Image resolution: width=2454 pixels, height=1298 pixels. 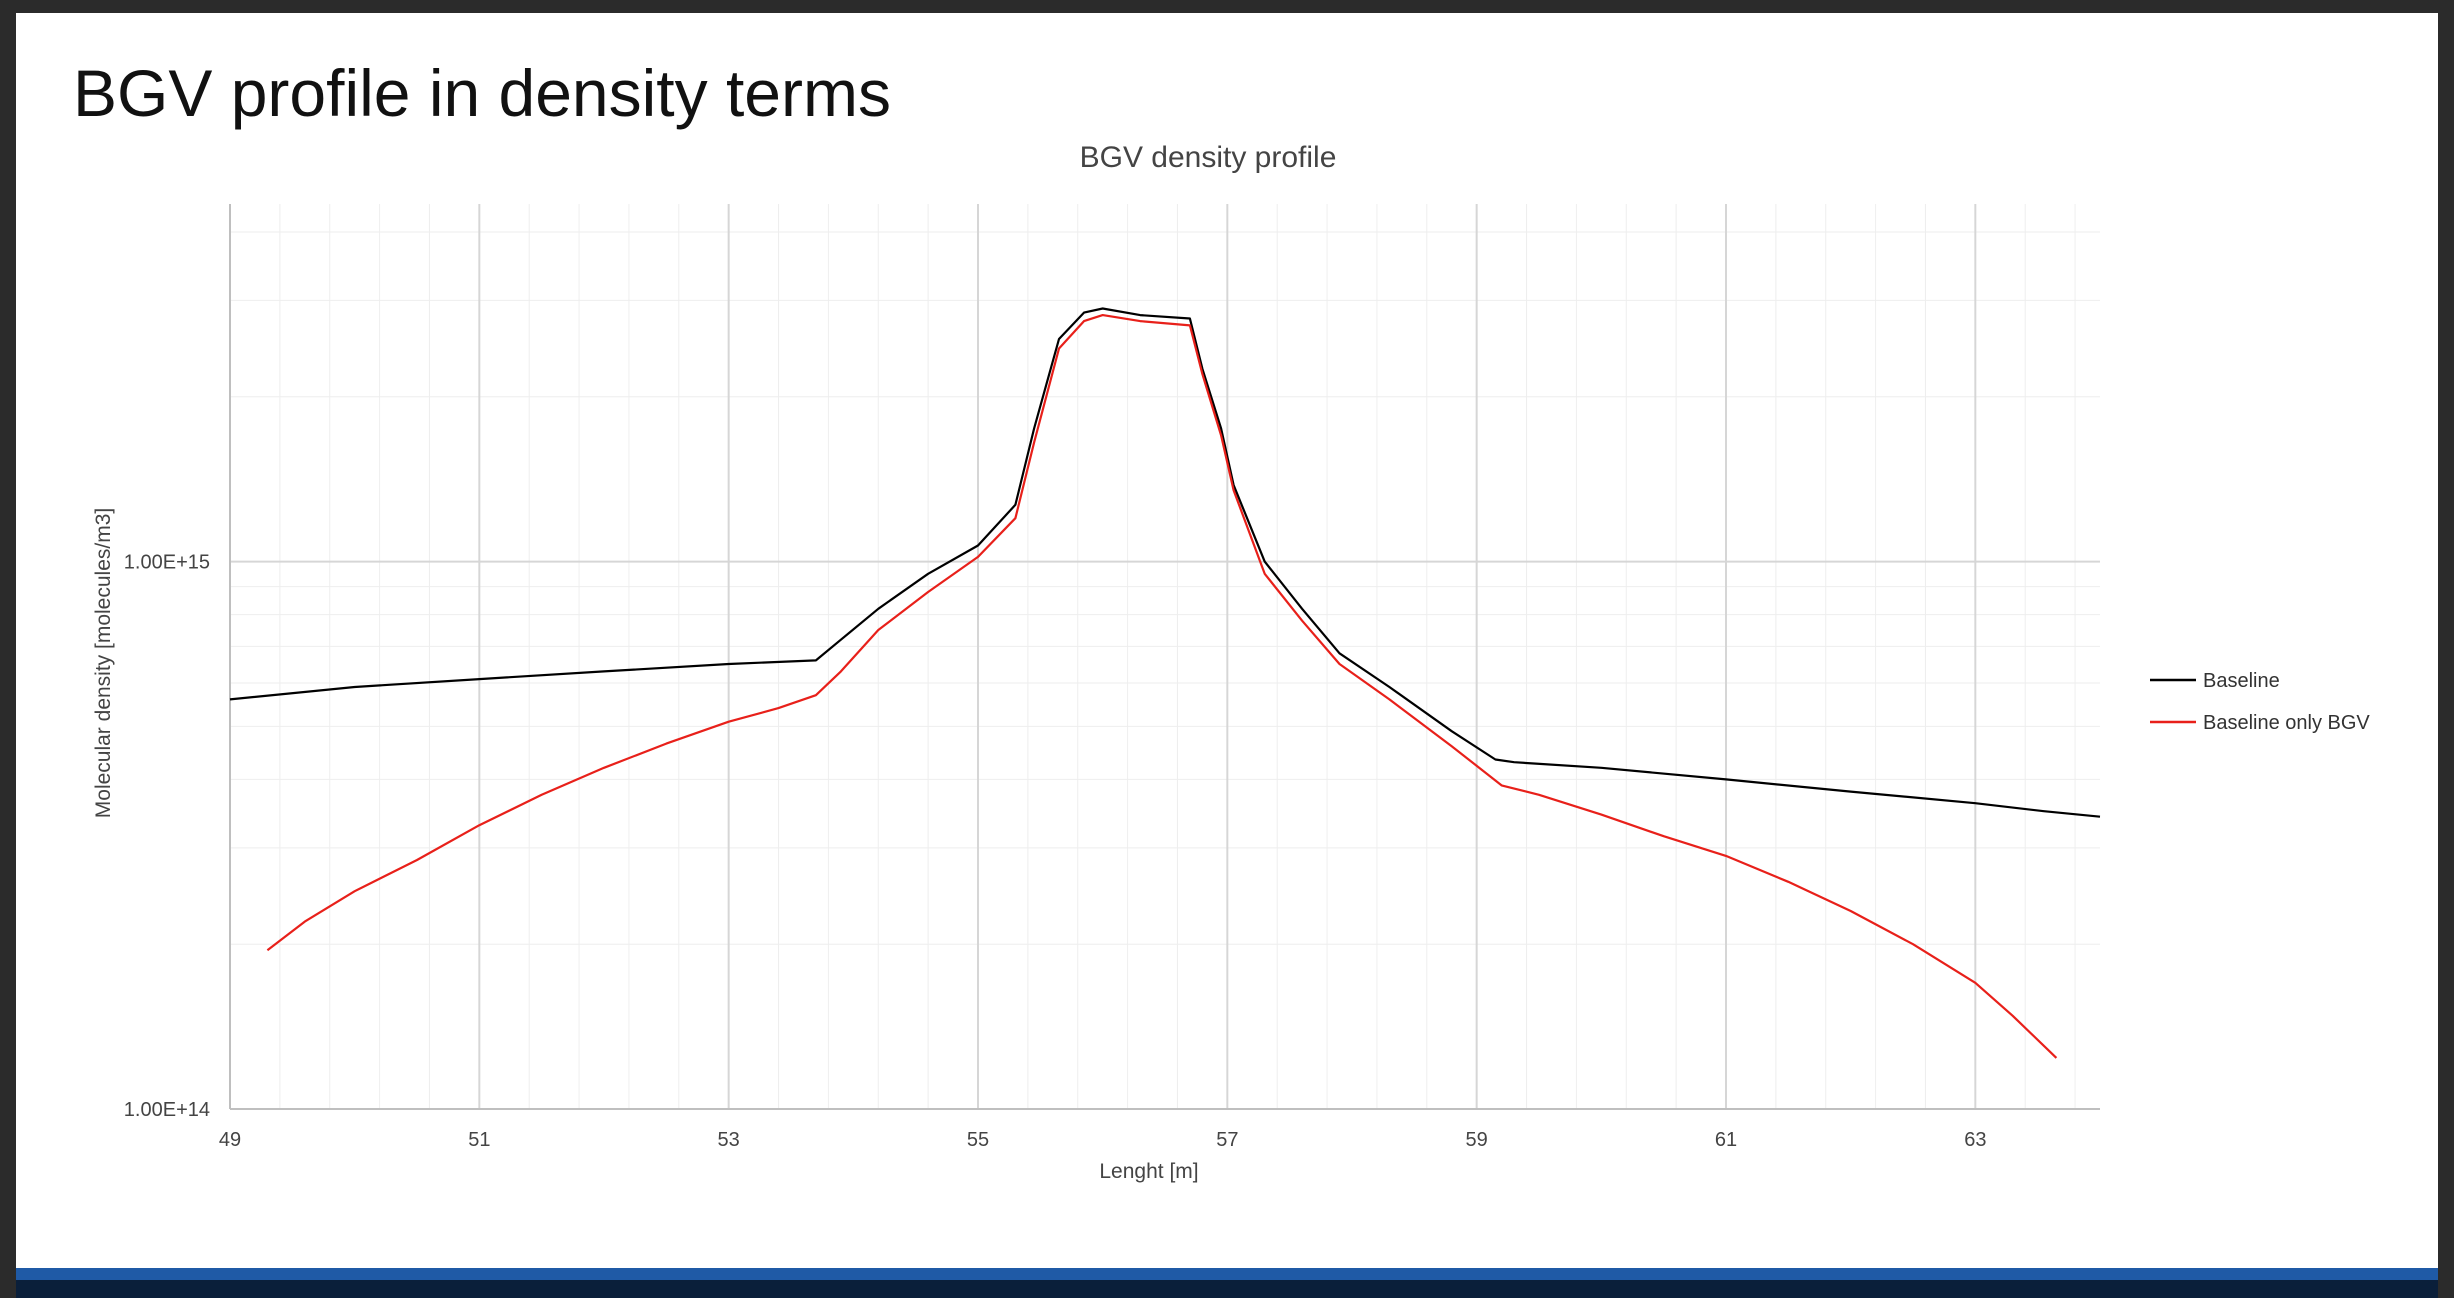 What do you see at coordinates (479, 1140) in the screenshot?
I see `x-tick-label: 51` at bounding box center [479, 1140].